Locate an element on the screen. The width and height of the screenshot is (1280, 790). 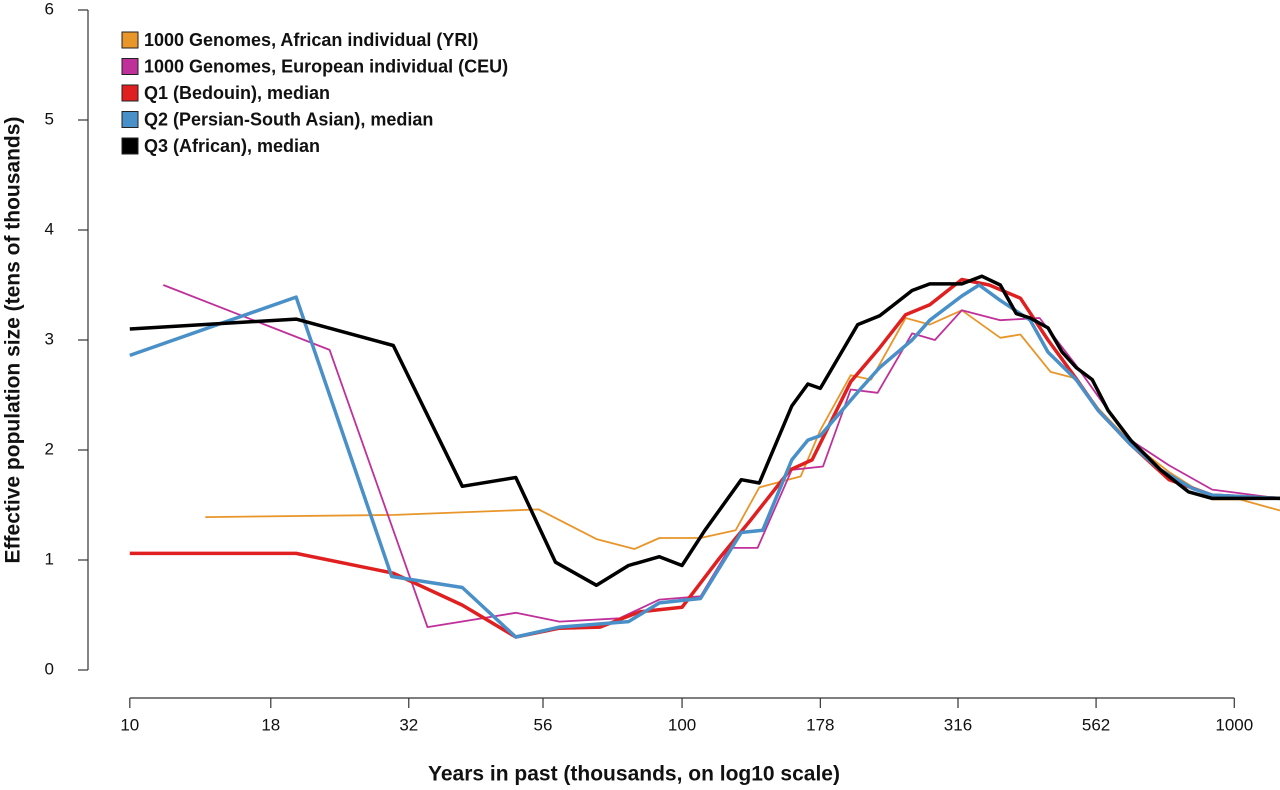
y-tick-label: 3 is located at coordinates (49, 338).